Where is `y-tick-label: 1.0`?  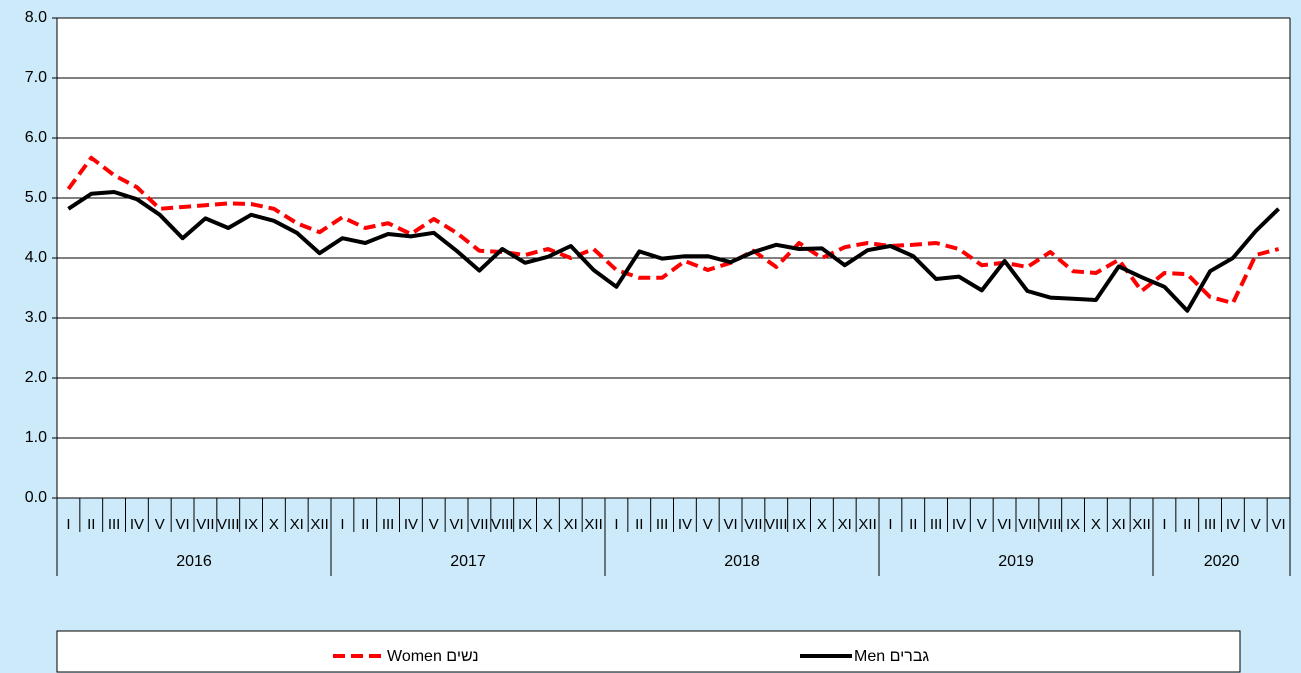 y-tick-label: 1.0 is located at coordinates (36, 437).